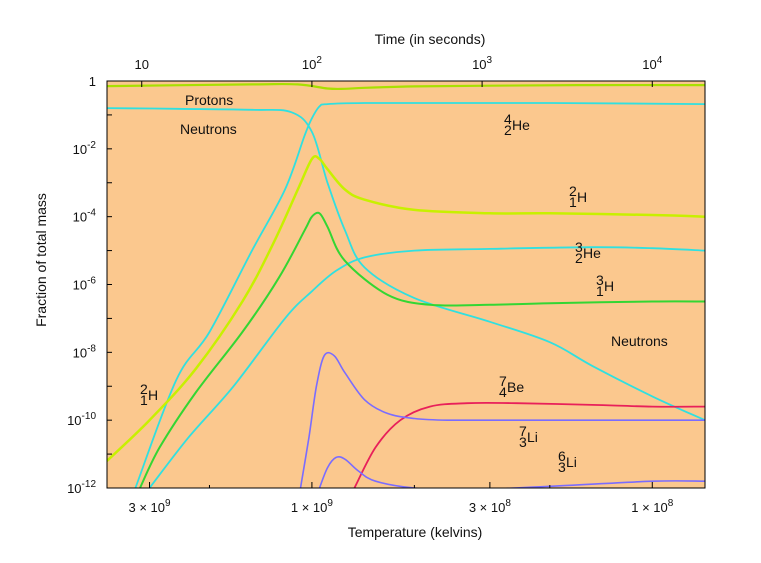 The image size is (761, 563). Describe the element at coordinates (81, 419) in the screenshot. I see `y-tick-label: 10⁻¹⁰` at that location.